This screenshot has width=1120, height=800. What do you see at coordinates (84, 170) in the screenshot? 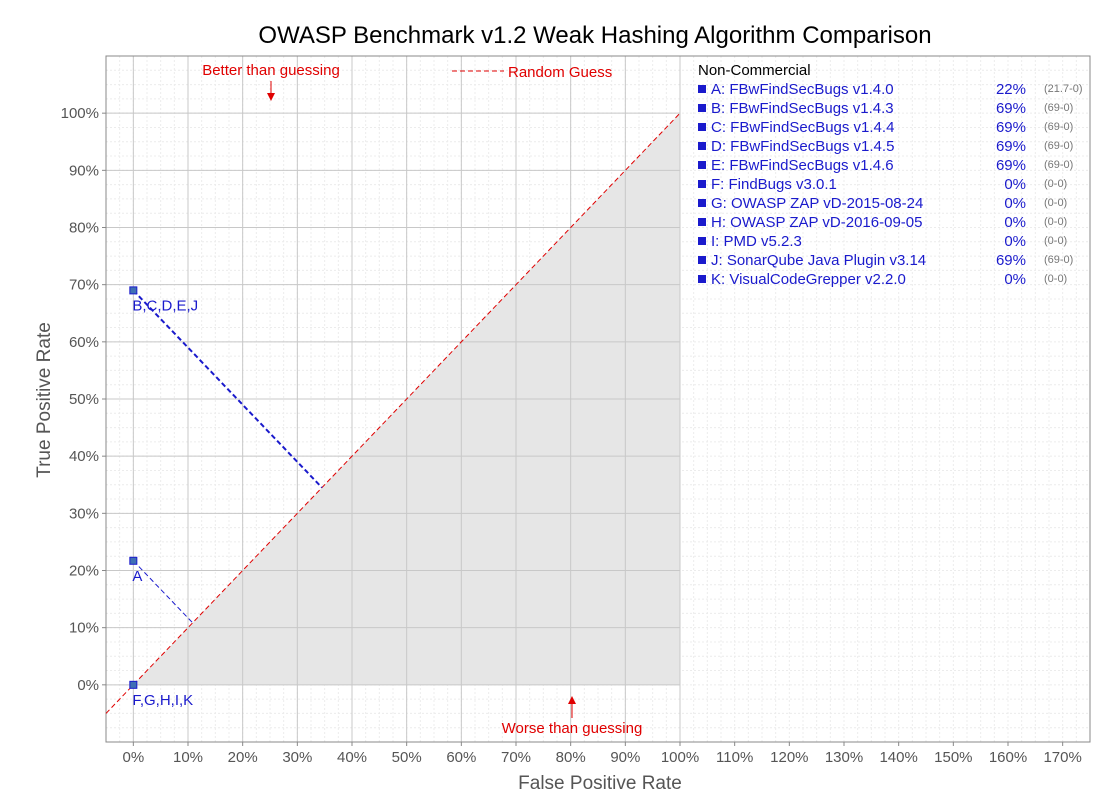
I see `y-tick-label: 90%` at bounding box center [84, 170].